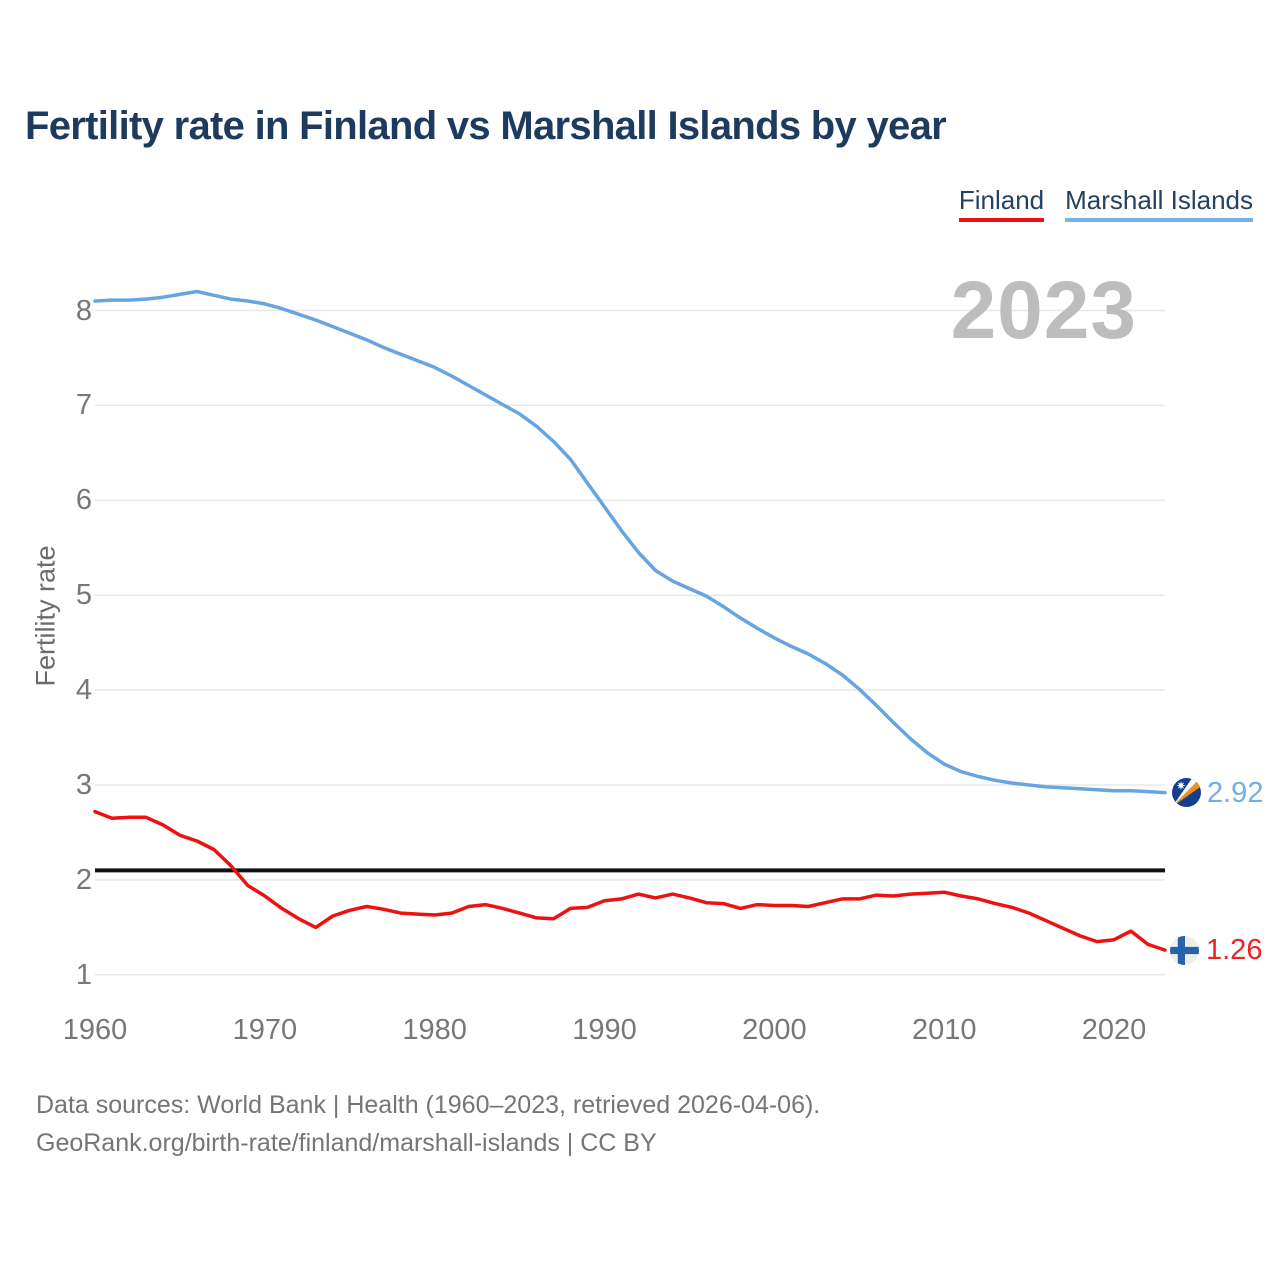  I want to click on y-tick-label: 3, so click(83, 785).